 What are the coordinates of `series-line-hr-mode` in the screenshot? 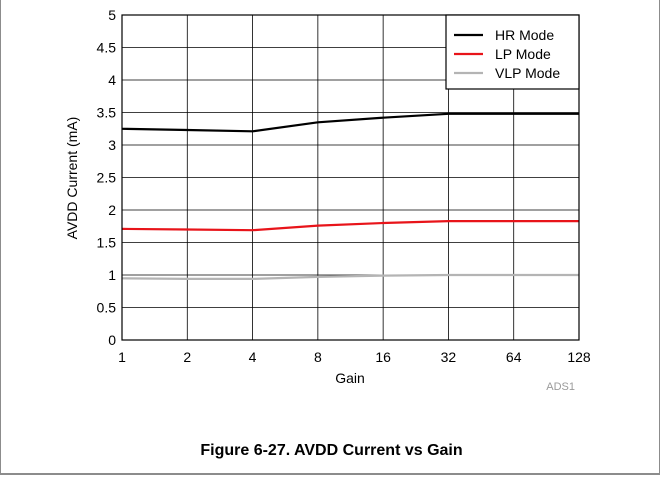 It's located at (350, 122).